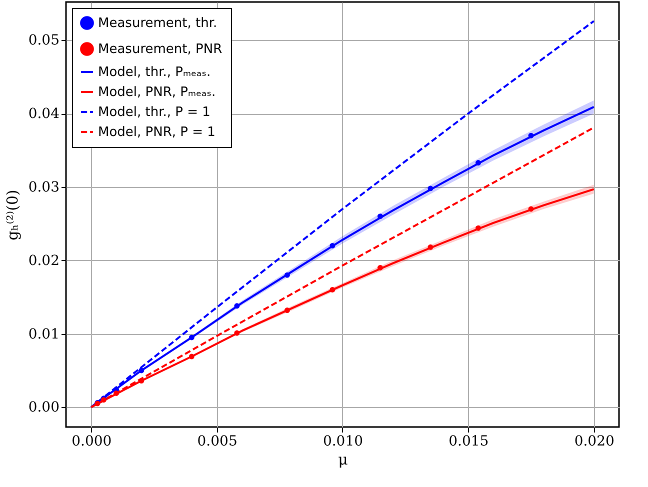 This screenshot has height=487, width=648. What do you see at coordinates (44, 408) in the screenshot?
I see `y-tick-label: 0.00` at bounding box center [44, 408].